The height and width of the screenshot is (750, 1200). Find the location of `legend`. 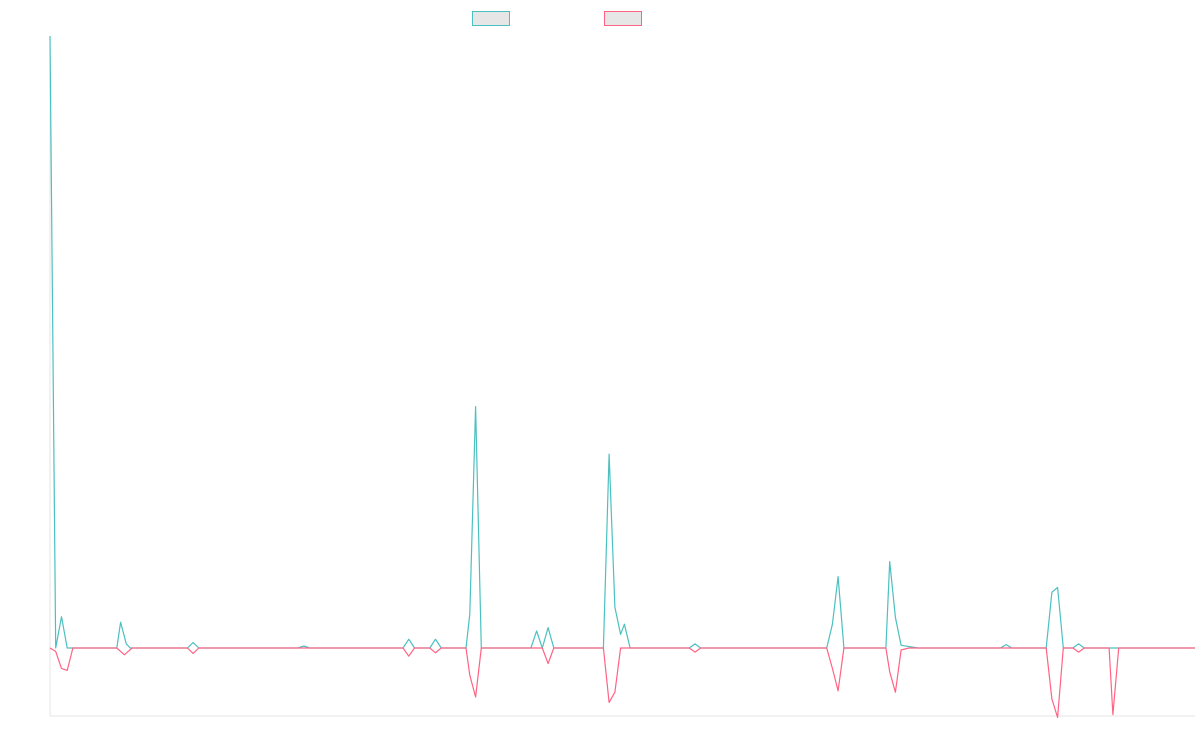

legend is located at coordinates (600, 18).